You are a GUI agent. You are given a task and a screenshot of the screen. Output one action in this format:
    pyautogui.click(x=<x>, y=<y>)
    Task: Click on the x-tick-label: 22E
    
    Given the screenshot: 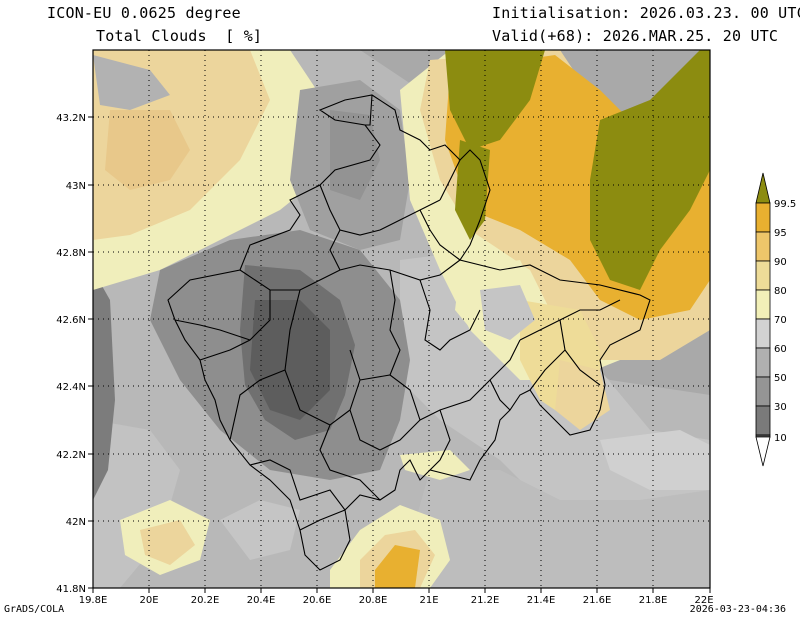 What is the action you would take?
    pyautogui.click(x=703, y=600)
    